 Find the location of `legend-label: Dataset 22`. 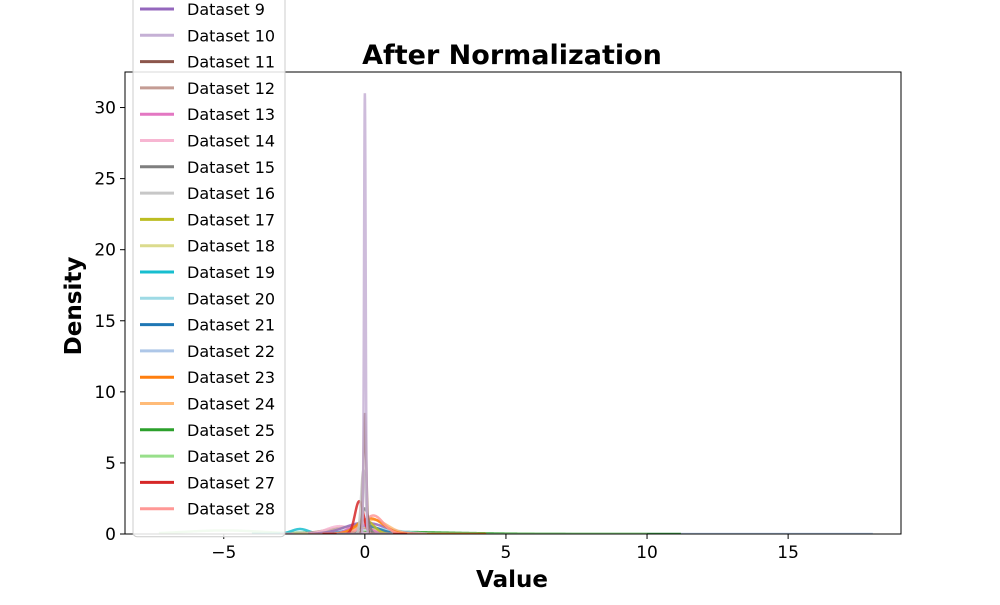

legend-label: Dataset 22 is located at coordinates (231, 351).